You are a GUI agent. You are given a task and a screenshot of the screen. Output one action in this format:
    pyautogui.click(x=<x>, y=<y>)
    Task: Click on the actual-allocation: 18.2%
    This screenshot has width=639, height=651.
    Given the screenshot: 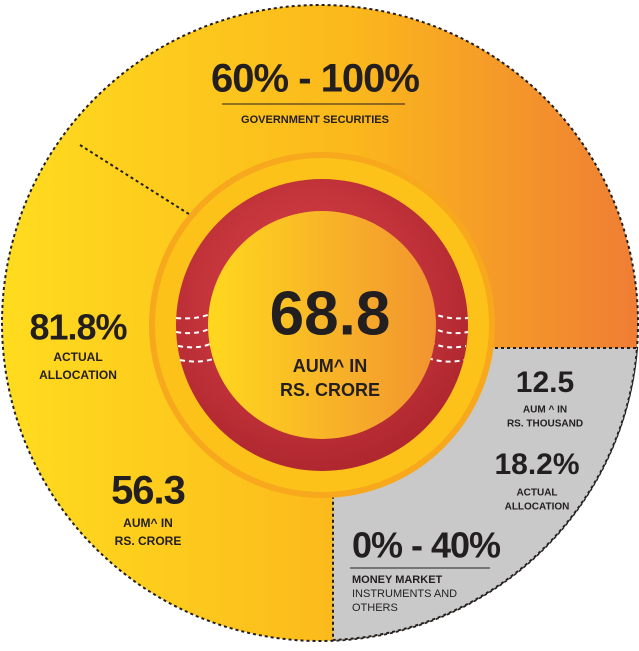 What is the action you would take?
    pyautogui.click(x=536, y=464)
    